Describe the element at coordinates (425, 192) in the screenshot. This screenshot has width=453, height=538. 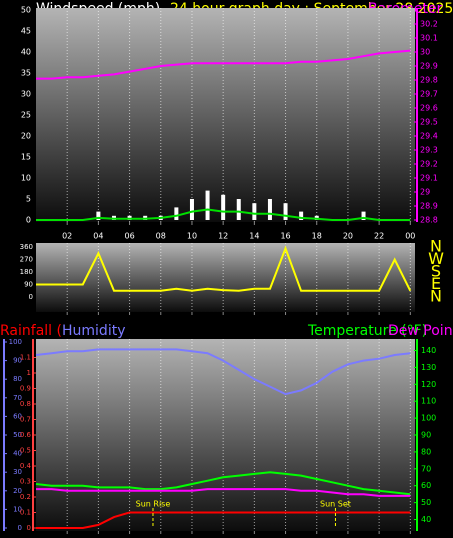
I see `y-tick-label: 29` at that location.